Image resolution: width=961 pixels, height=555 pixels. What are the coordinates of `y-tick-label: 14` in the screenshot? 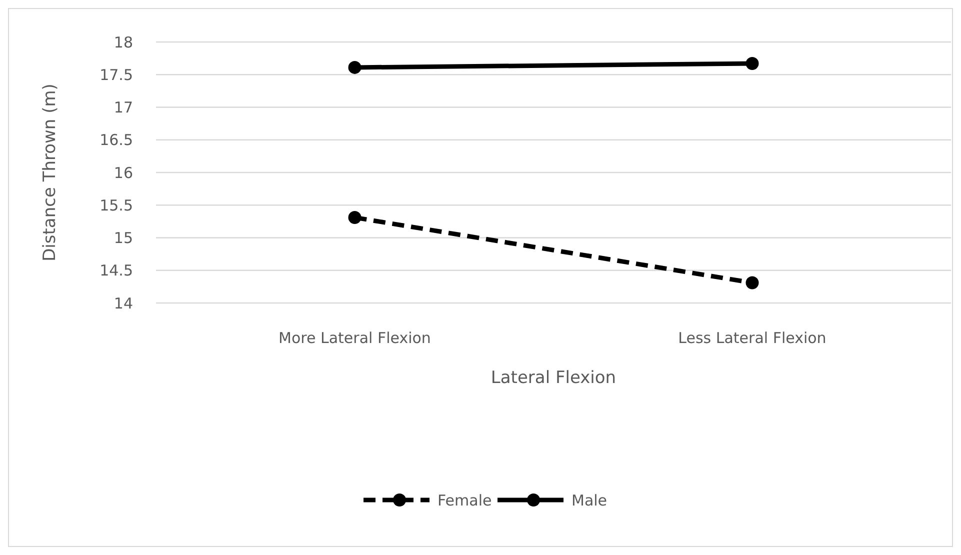 It's located at (123, 303).